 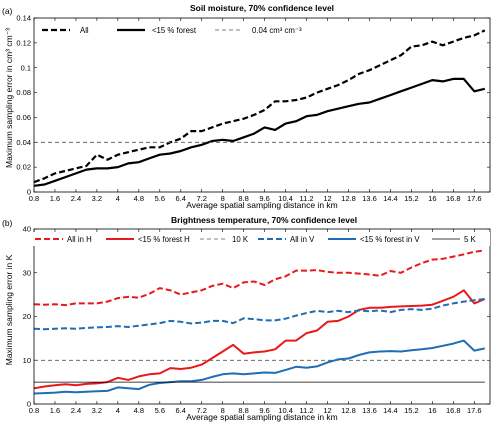 I want to click on panel-a-y-axis-label: Maximum sampling error in cm³ cm⁻³, so click(x=9, y=98).